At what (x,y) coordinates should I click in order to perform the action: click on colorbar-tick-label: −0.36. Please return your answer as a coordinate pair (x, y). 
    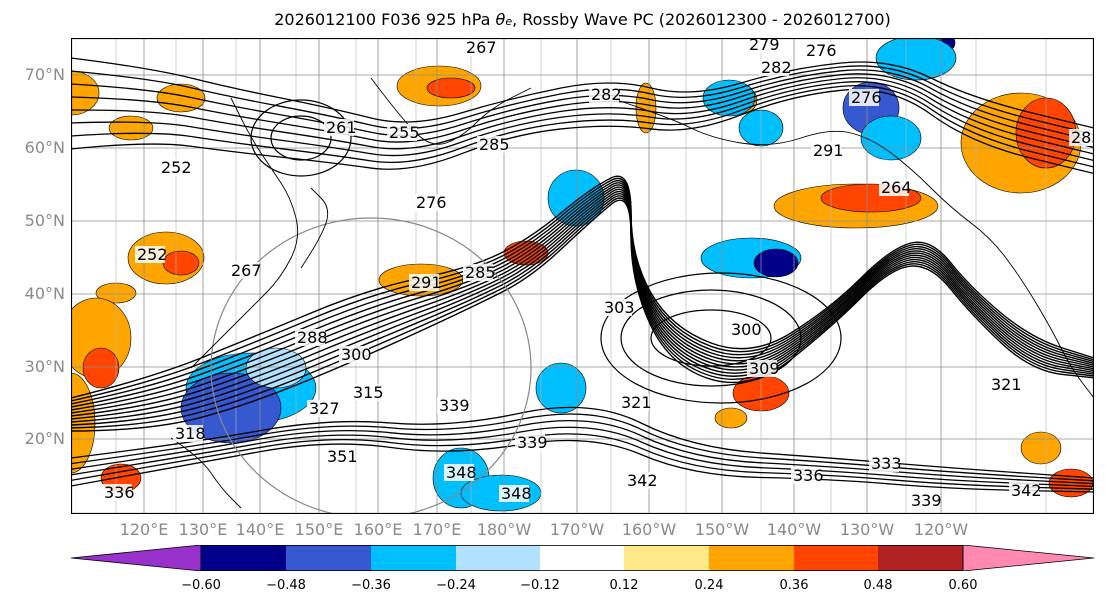
    Looking at the image, I should click on (371, 585).